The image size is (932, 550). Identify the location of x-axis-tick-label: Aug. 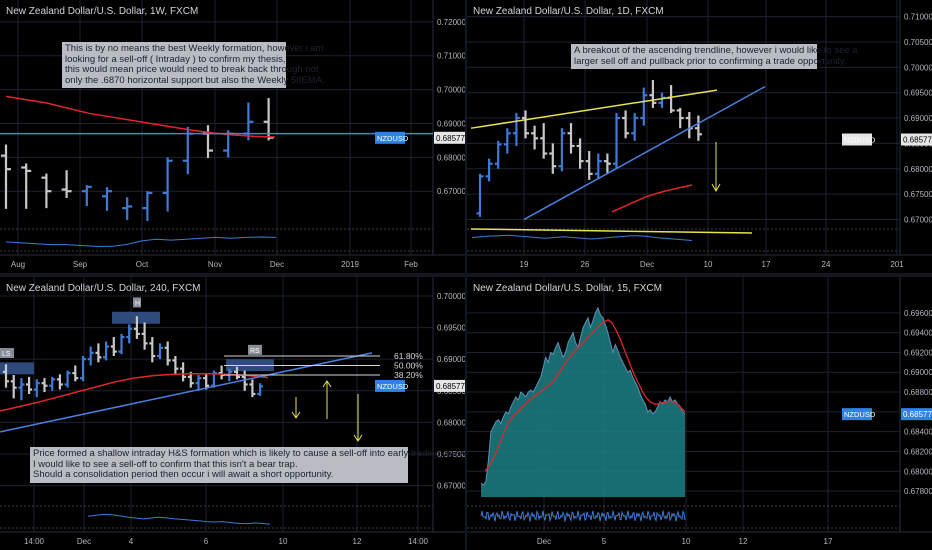
(18, 264).